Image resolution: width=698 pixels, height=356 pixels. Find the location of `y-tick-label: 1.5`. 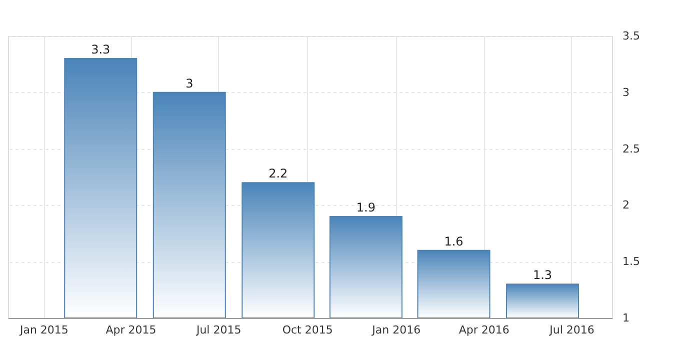

y-tick-label: 1.5 is located at coordinates (631, 261).